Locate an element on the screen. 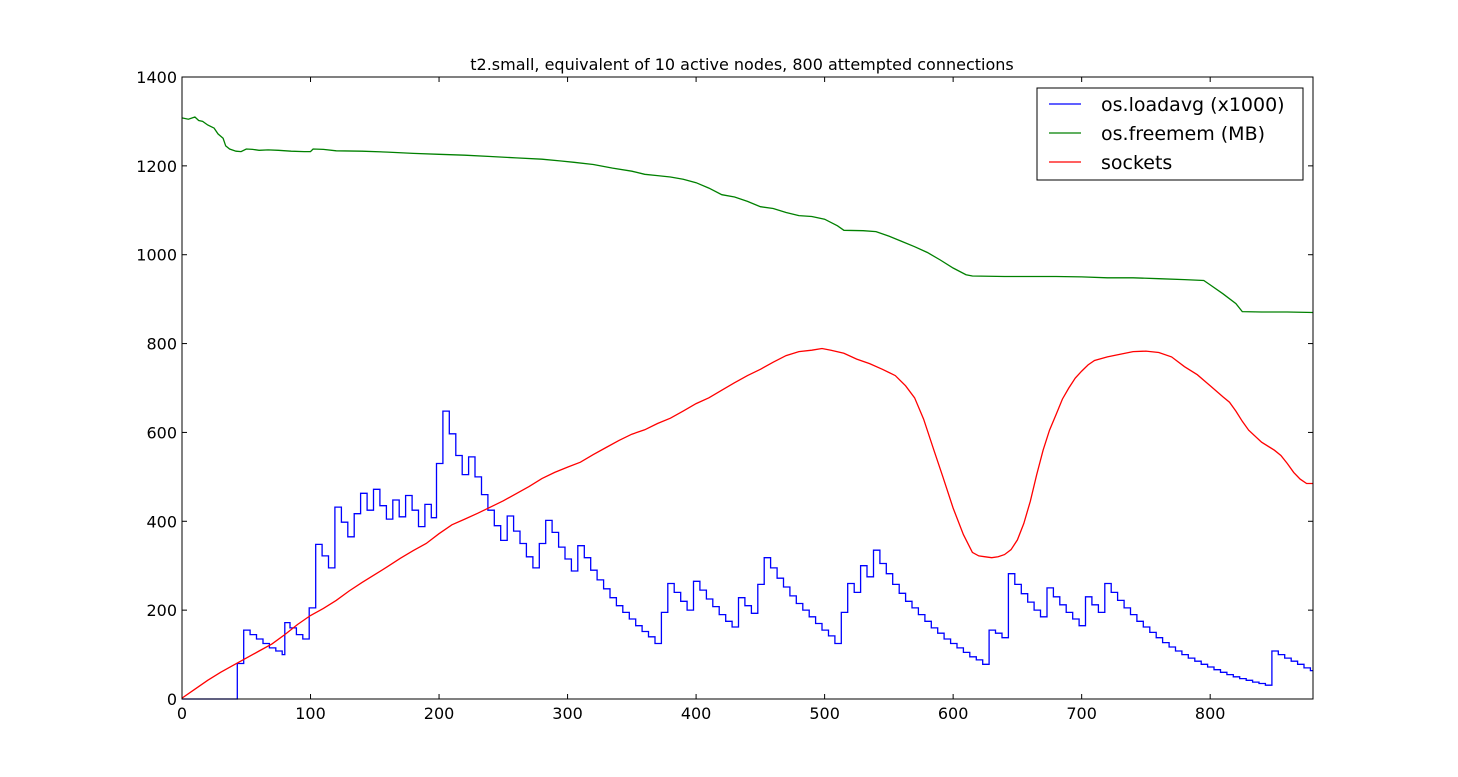  legend-box is located at coordinates (1170, 134).